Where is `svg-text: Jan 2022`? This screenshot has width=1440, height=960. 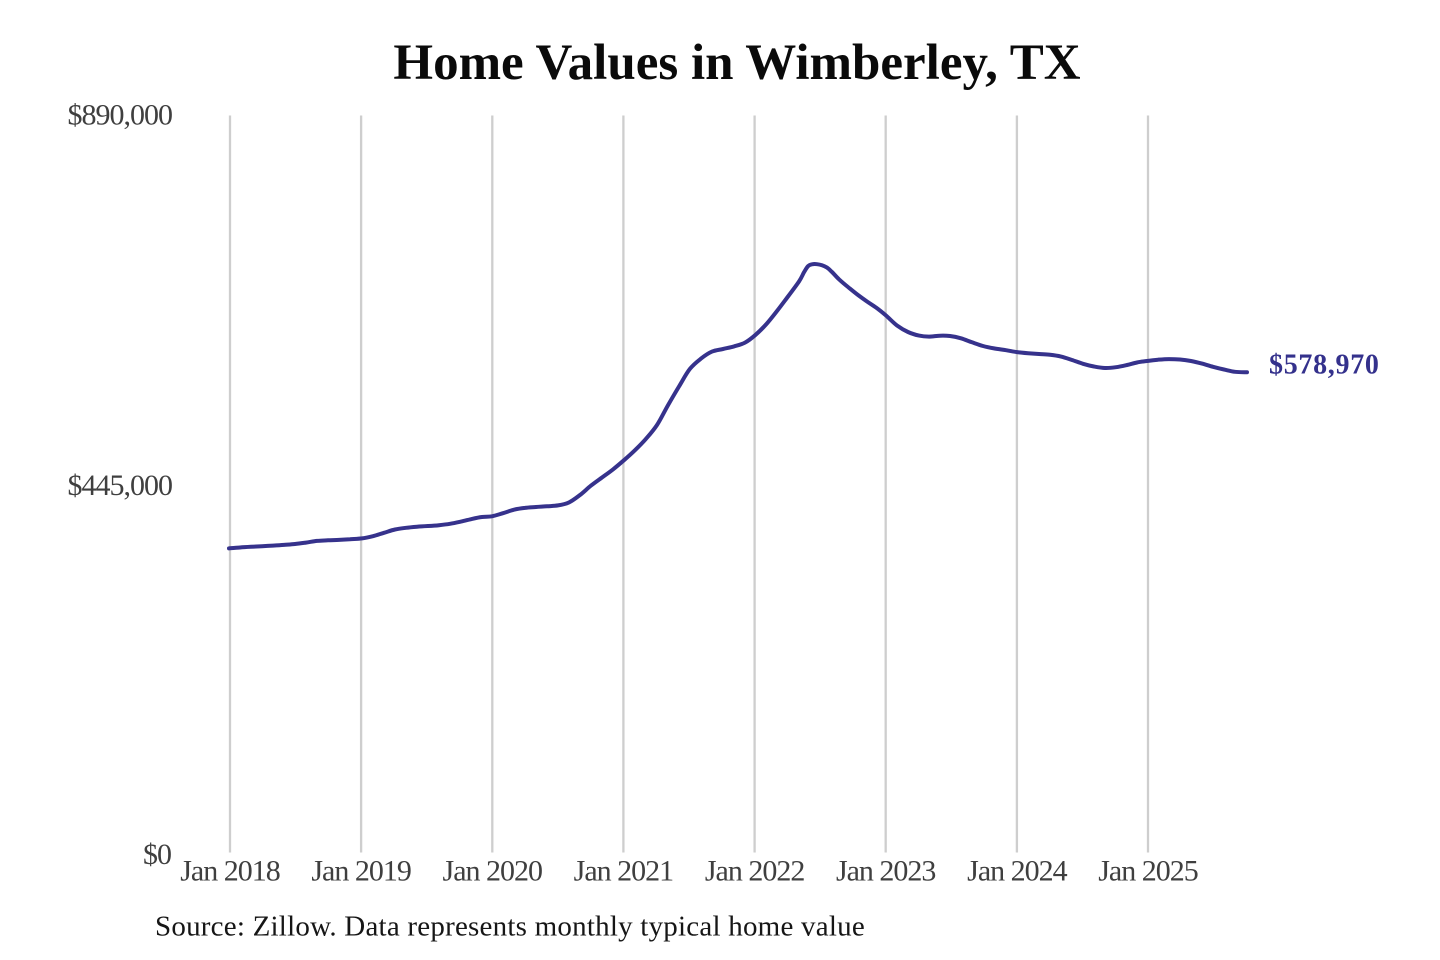 svg-text: Jan 2022 is located at coordinates (755, 871).